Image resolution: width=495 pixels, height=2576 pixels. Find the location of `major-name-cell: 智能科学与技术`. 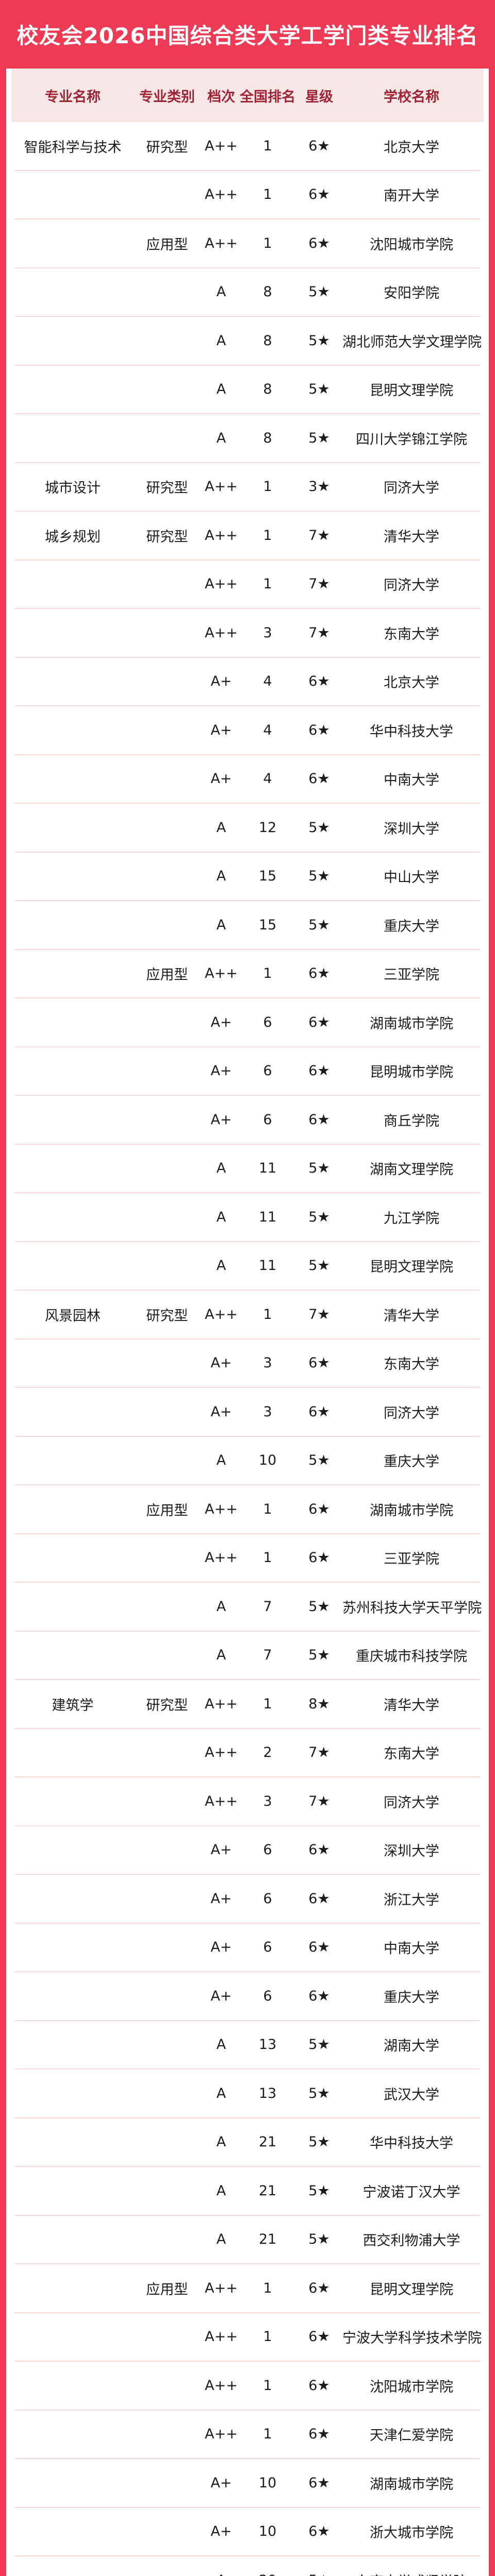

major-name-cell: 智能科学与技术 is located at coordinates (73, 148).